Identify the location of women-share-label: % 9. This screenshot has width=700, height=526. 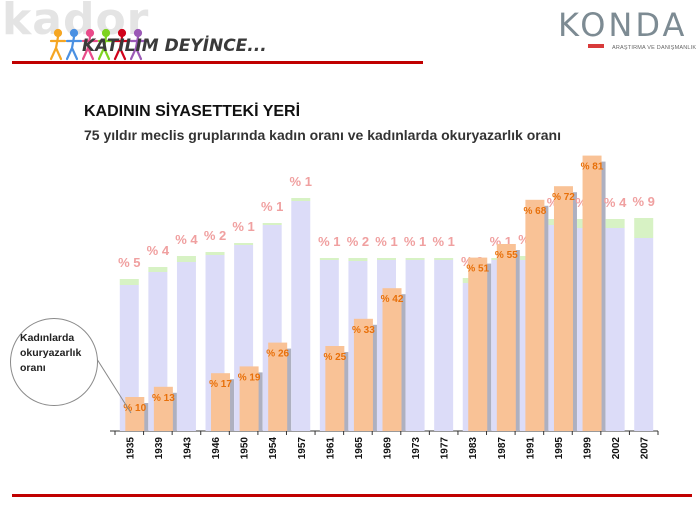
(644, 201).